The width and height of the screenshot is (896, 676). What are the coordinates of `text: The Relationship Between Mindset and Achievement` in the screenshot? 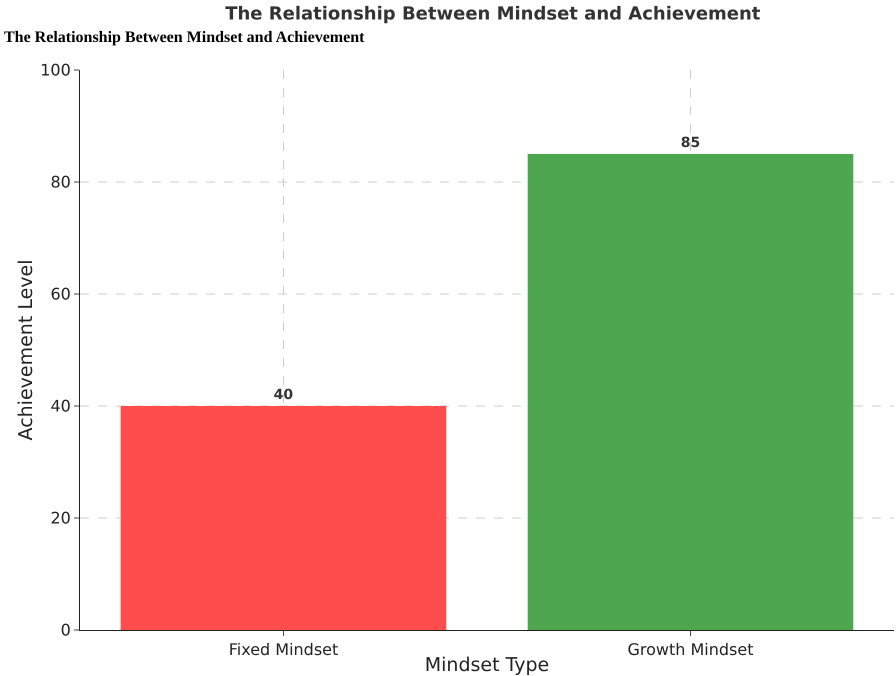 It's located at (185, 37).